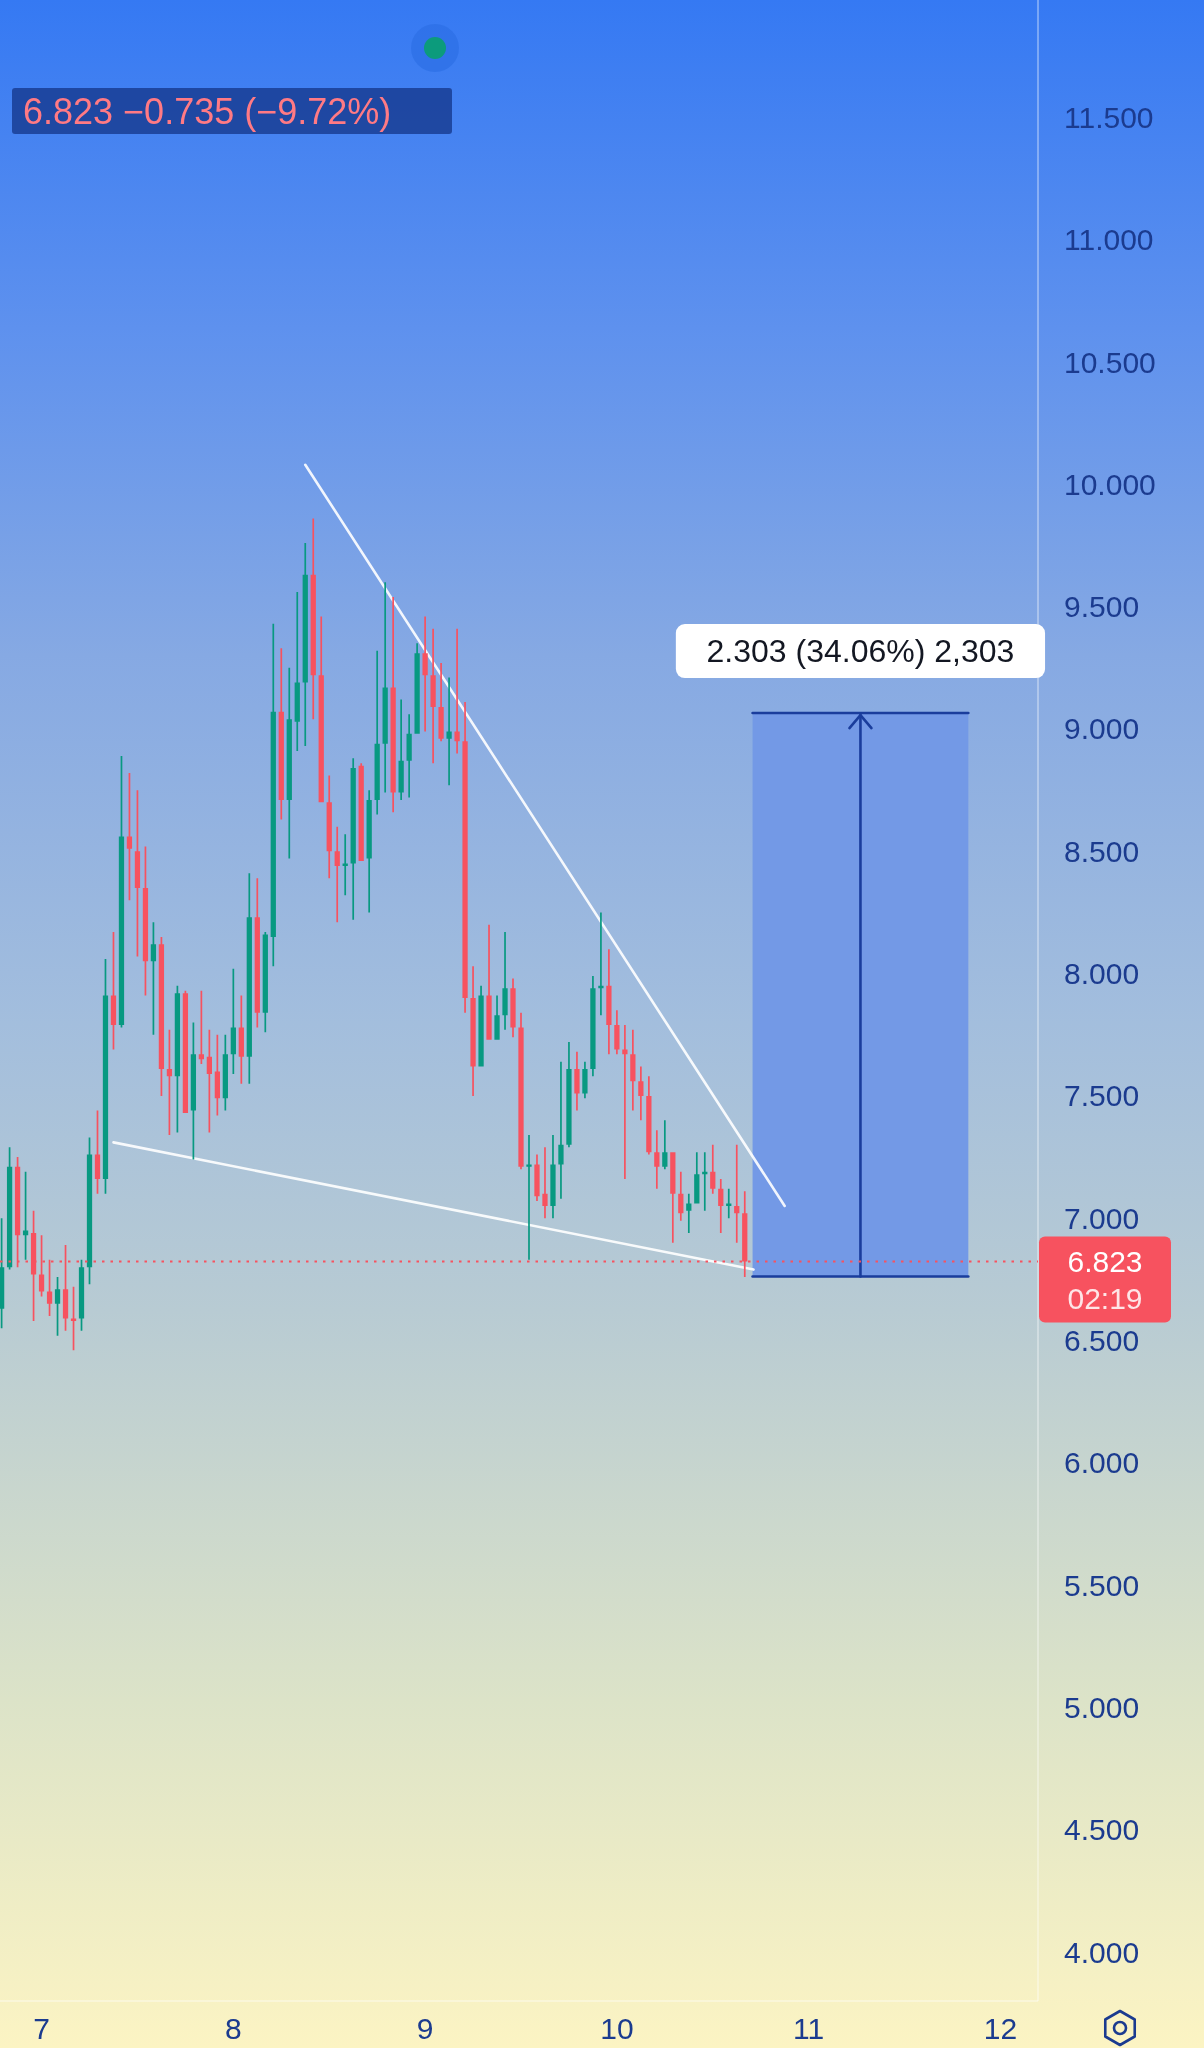 Image resolution: width=1204 pixels, height=2048 pixels. Describe the element at coordinates (1110, 484) in the screenshot. I see `y-tick-label: 10.000` at that location.